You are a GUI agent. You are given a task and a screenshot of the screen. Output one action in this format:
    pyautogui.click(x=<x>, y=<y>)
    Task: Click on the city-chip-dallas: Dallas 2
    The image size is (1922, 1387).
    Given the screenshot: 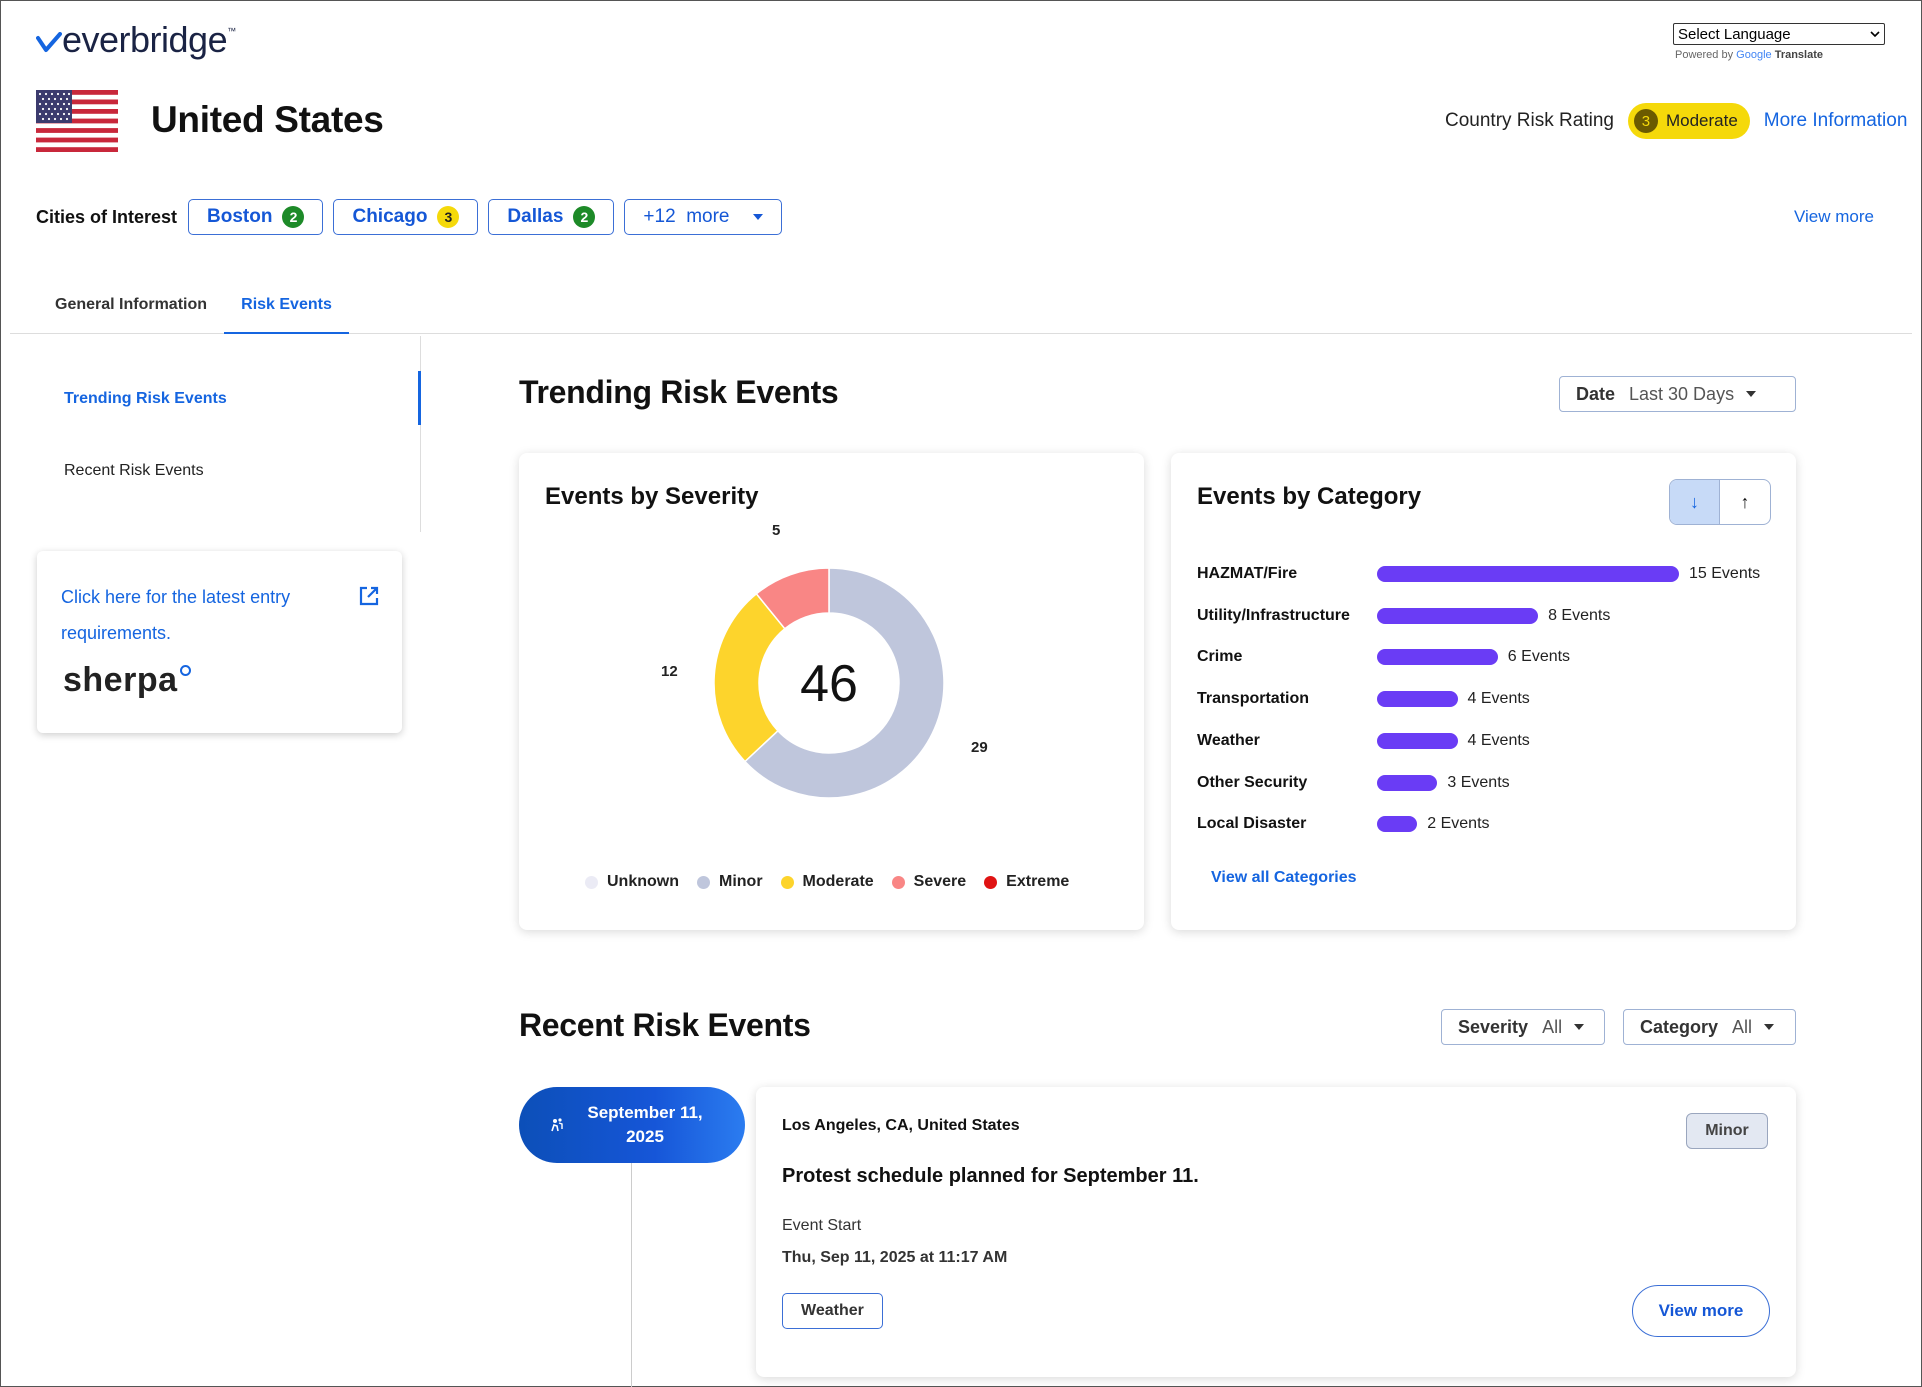 What is the action you would take?
    pyautogui.click(x=551, y=217)
    